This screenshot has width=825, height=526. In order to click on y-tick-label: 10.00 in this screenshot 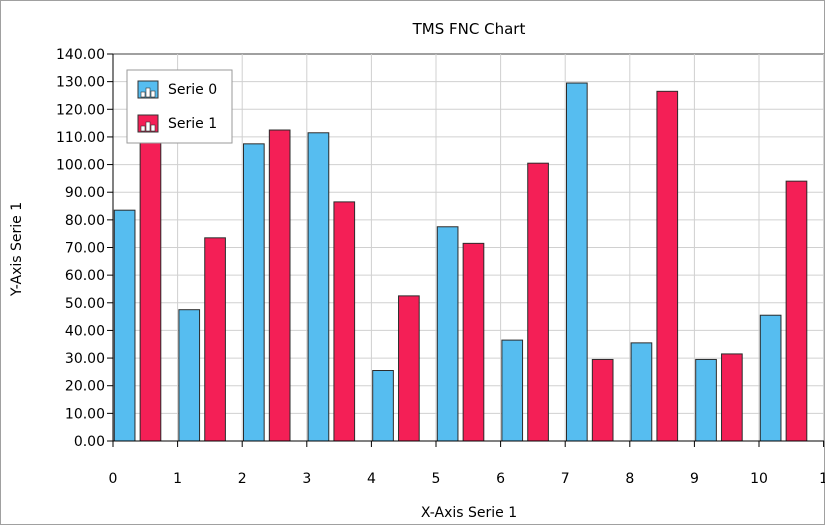, I will do `click(85, 414)`.